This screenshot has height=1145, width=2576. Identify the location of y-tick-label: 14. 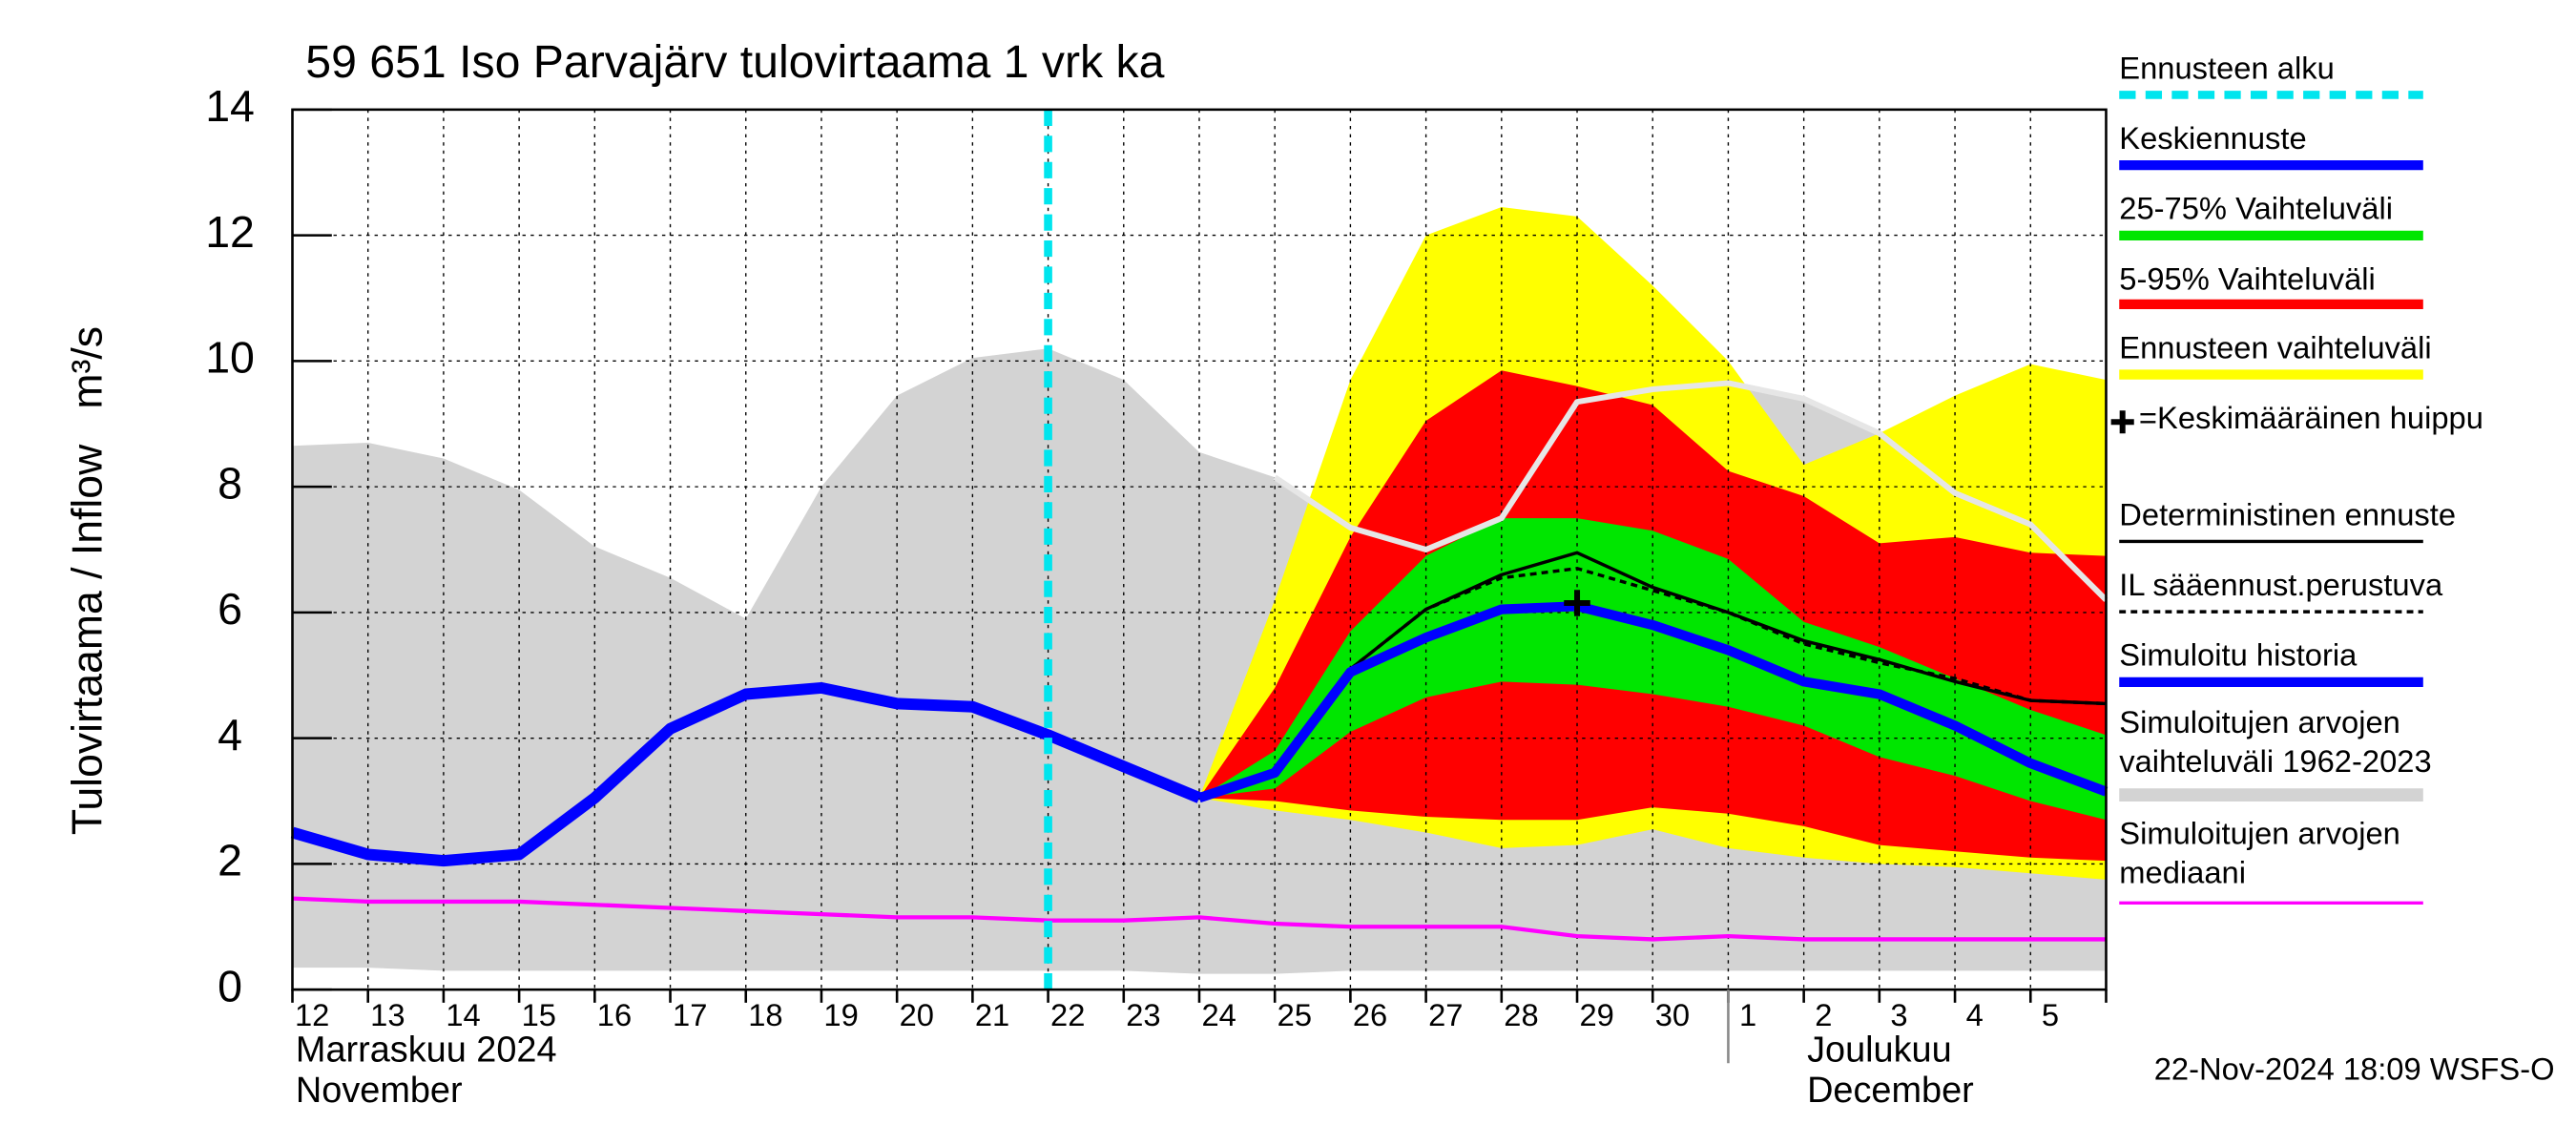
(230, 106).